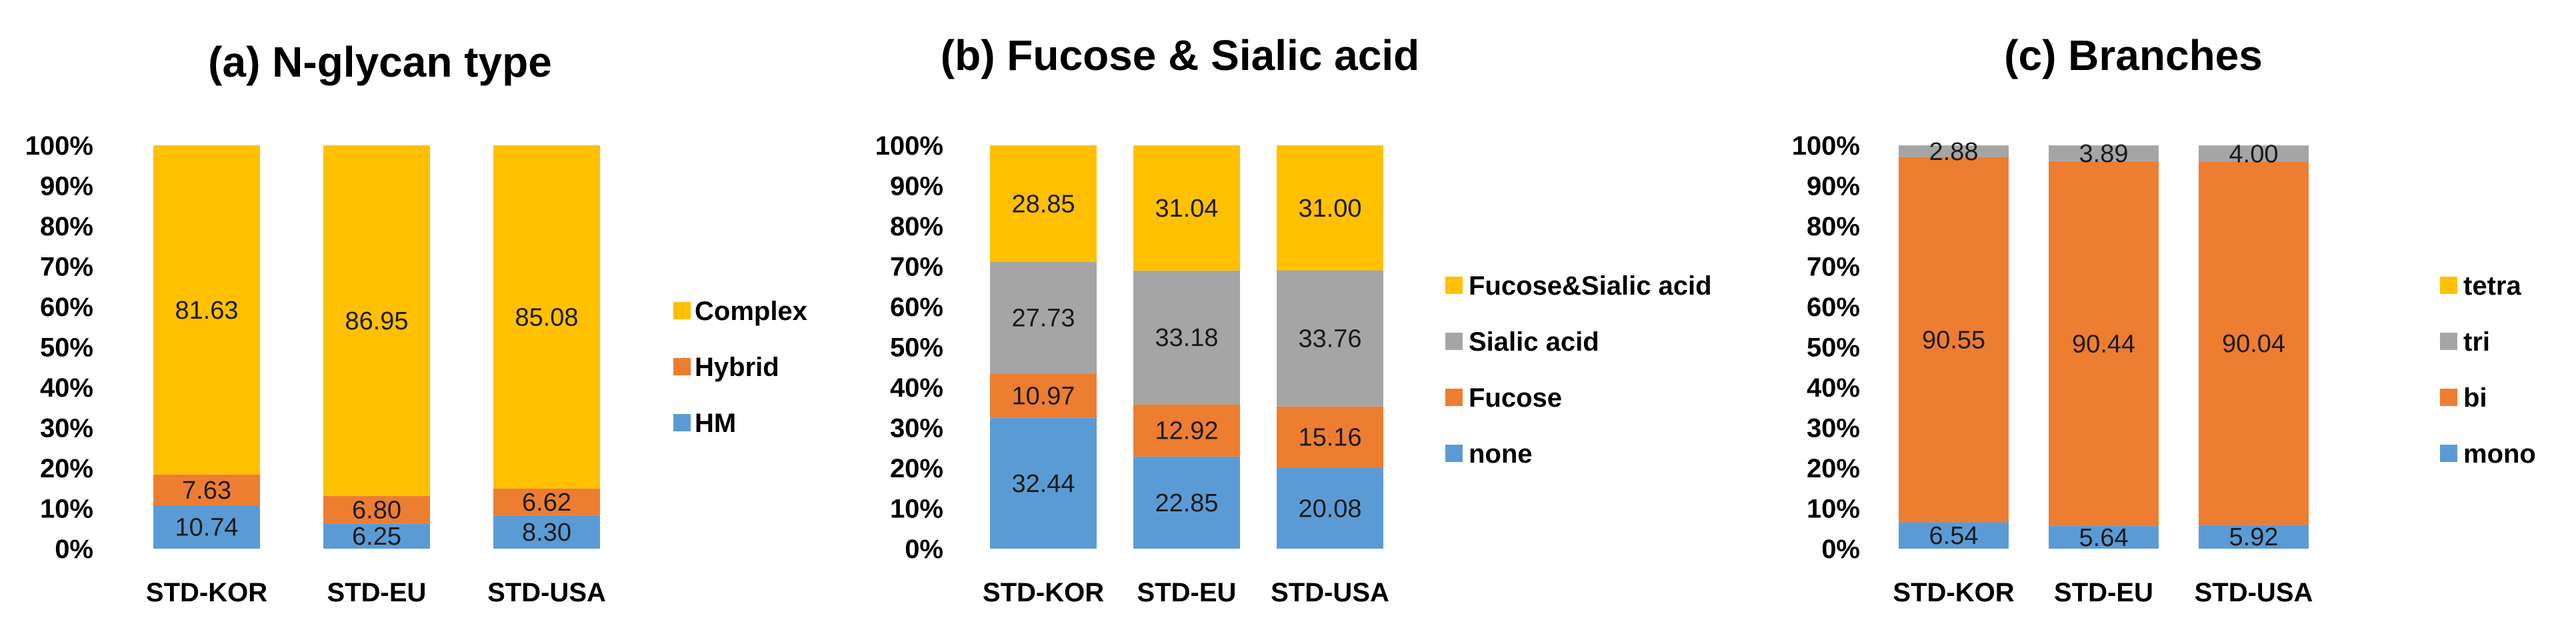 This screenshot has width=2576, height=640. What do you see at coordinates (2492, 286) in the screenshot?
I see `legend-entry: tetra` at bounding box center [2492, 286].